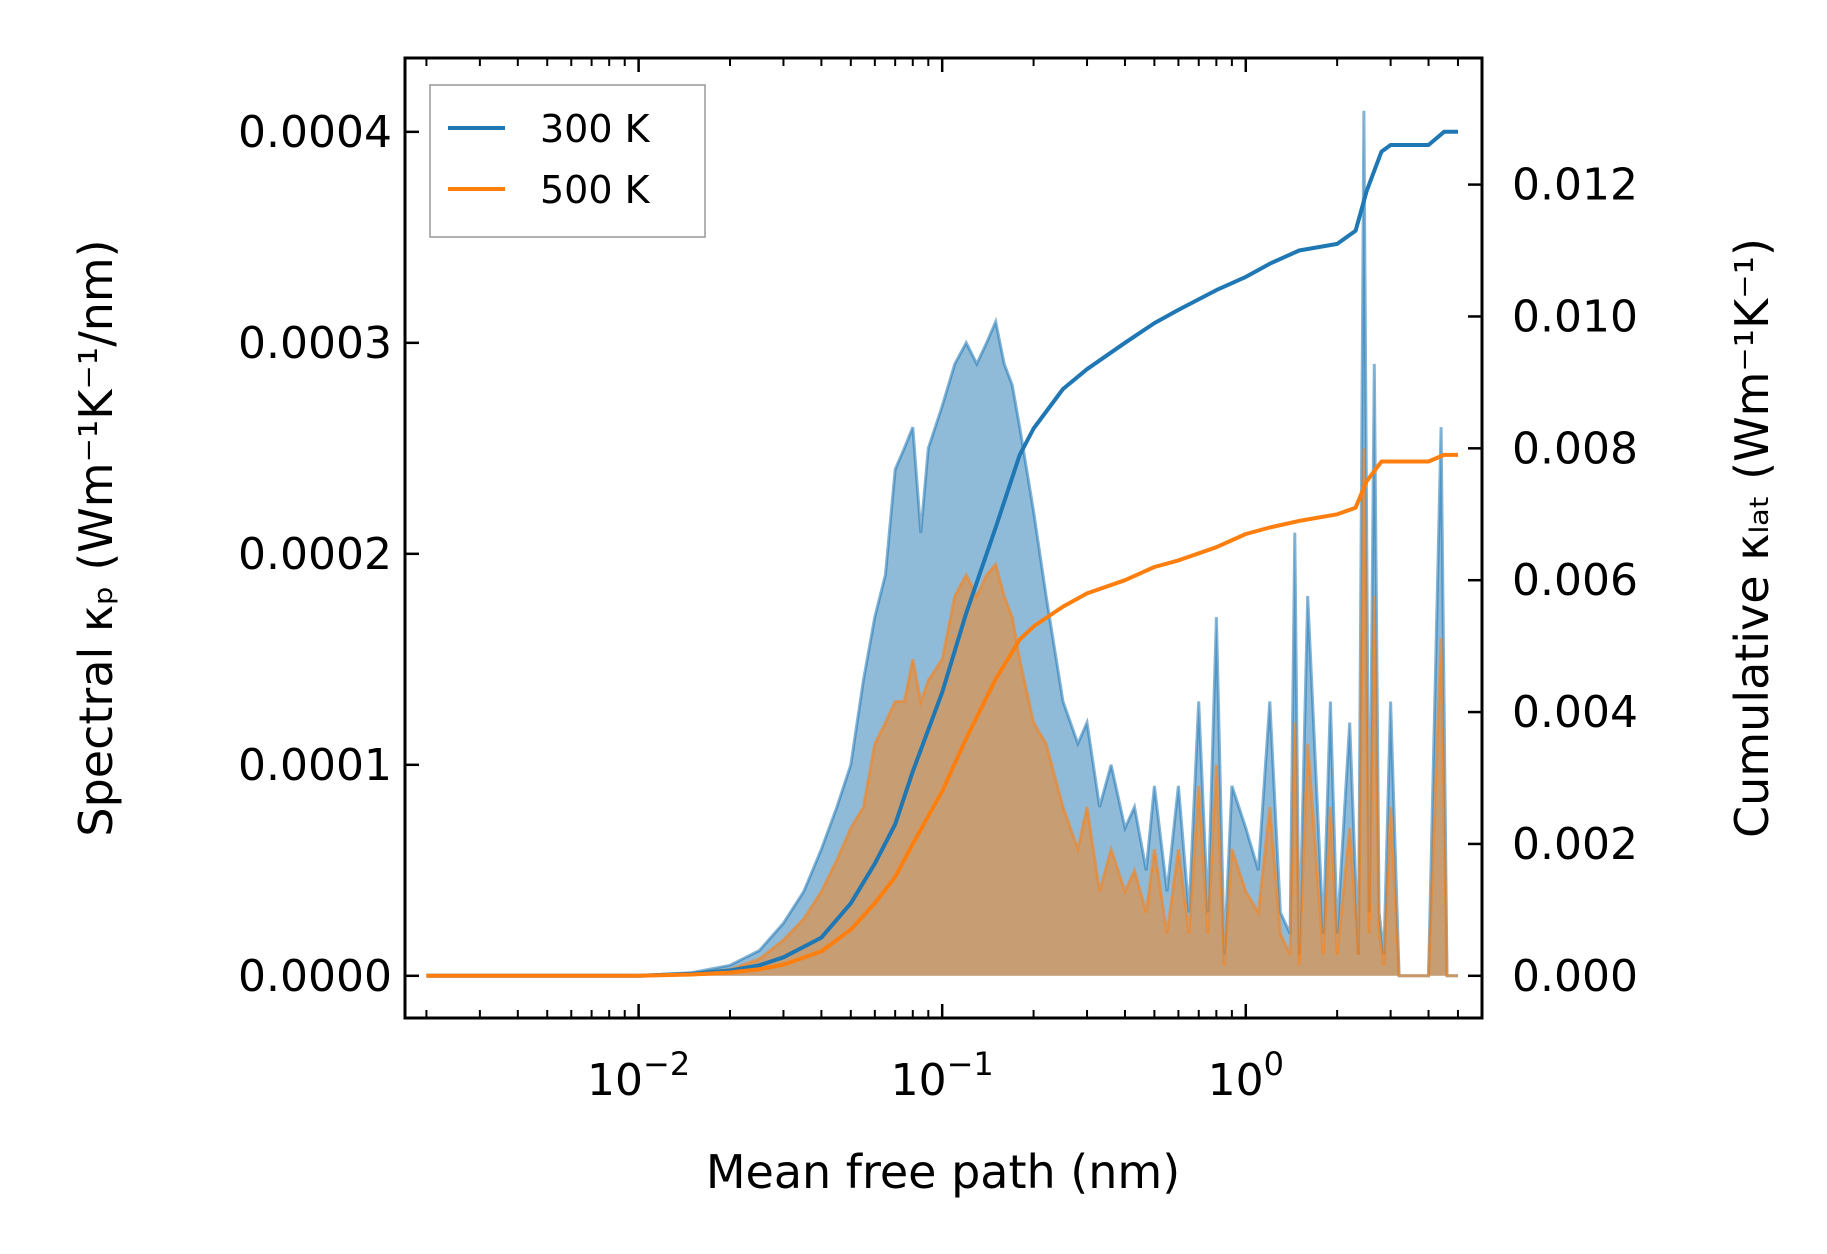 The width and height of the screenshot is (1827, 1254). Describe the element at coordinates (638, 1075) in the screenshot. I see `x-tick-label: 10⁻²` at that location.